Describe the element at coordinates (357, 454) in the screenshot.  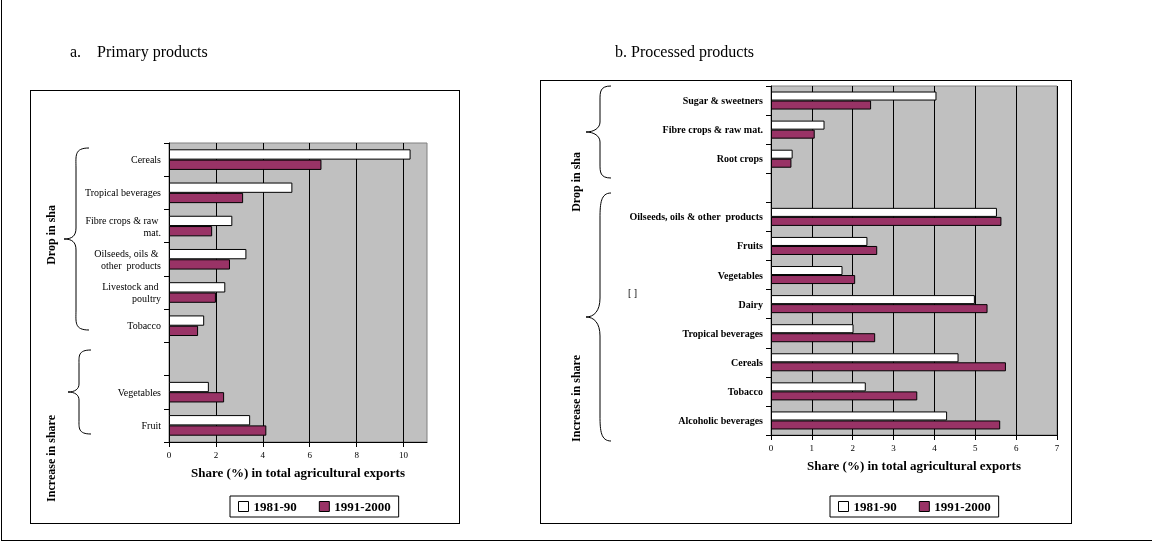
I see `x-tick-label: 8` at that location.